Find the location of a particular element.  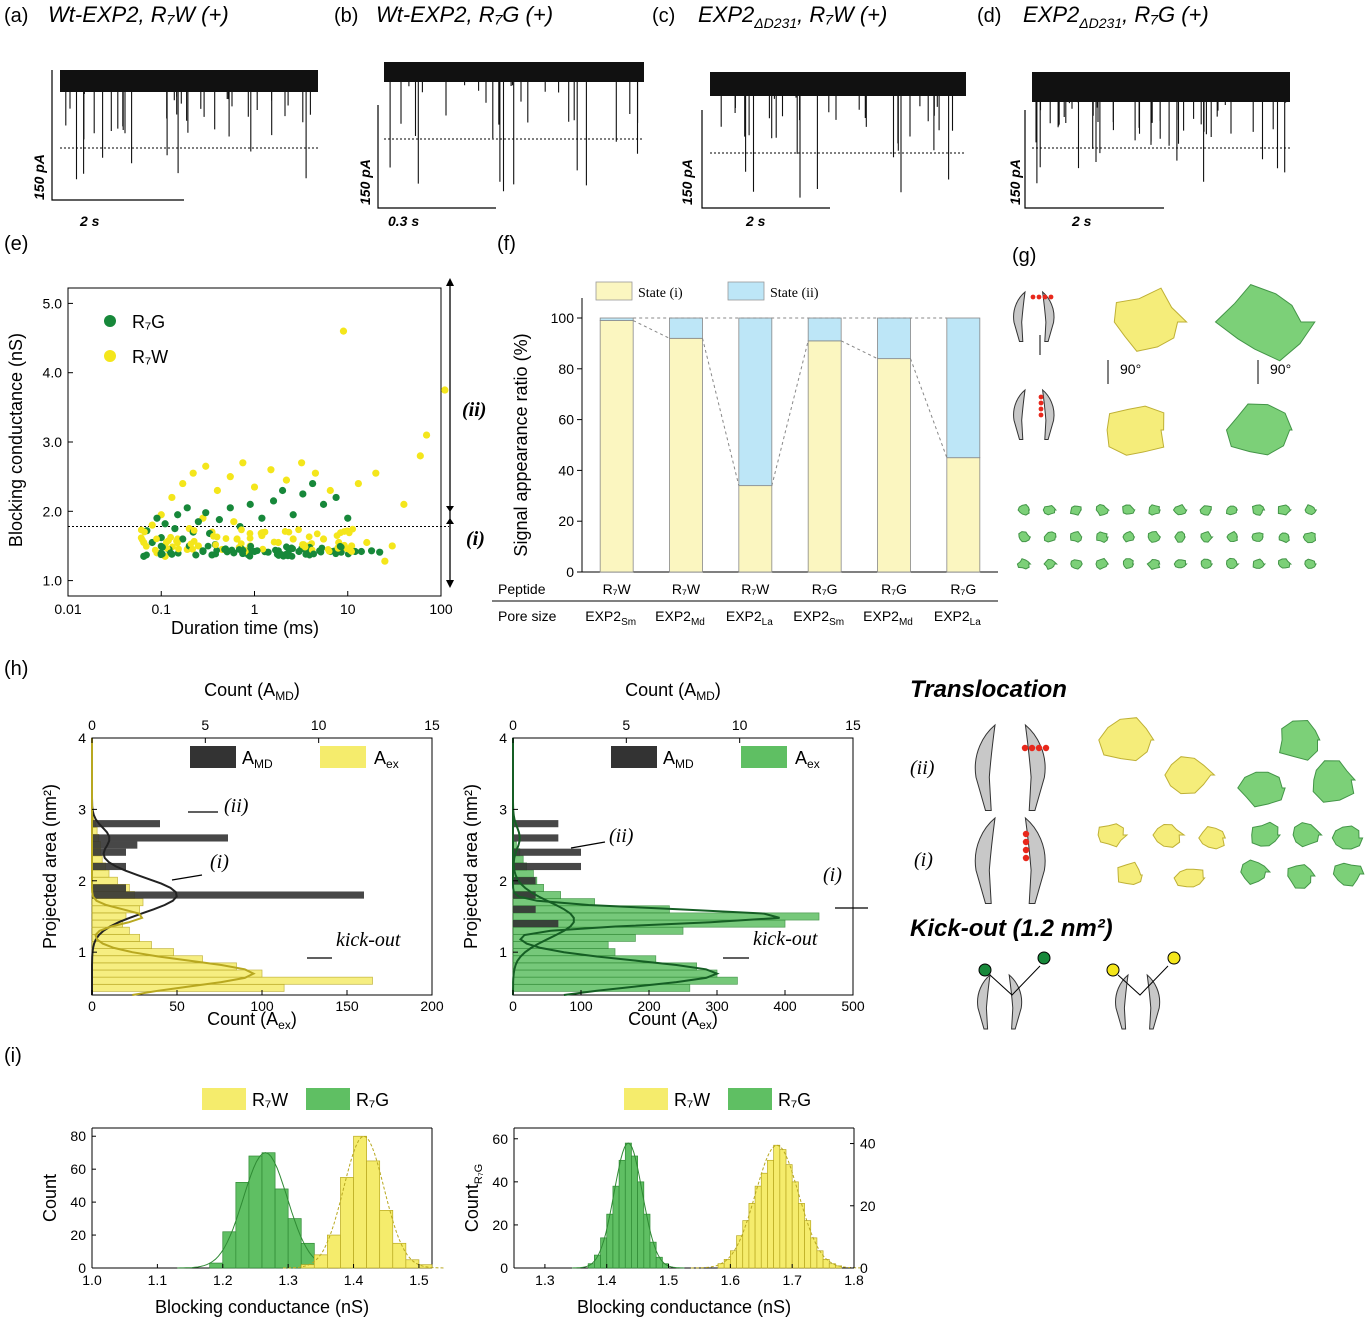

bottom-tick-label: 500 is located at coordinates (853, 1006).